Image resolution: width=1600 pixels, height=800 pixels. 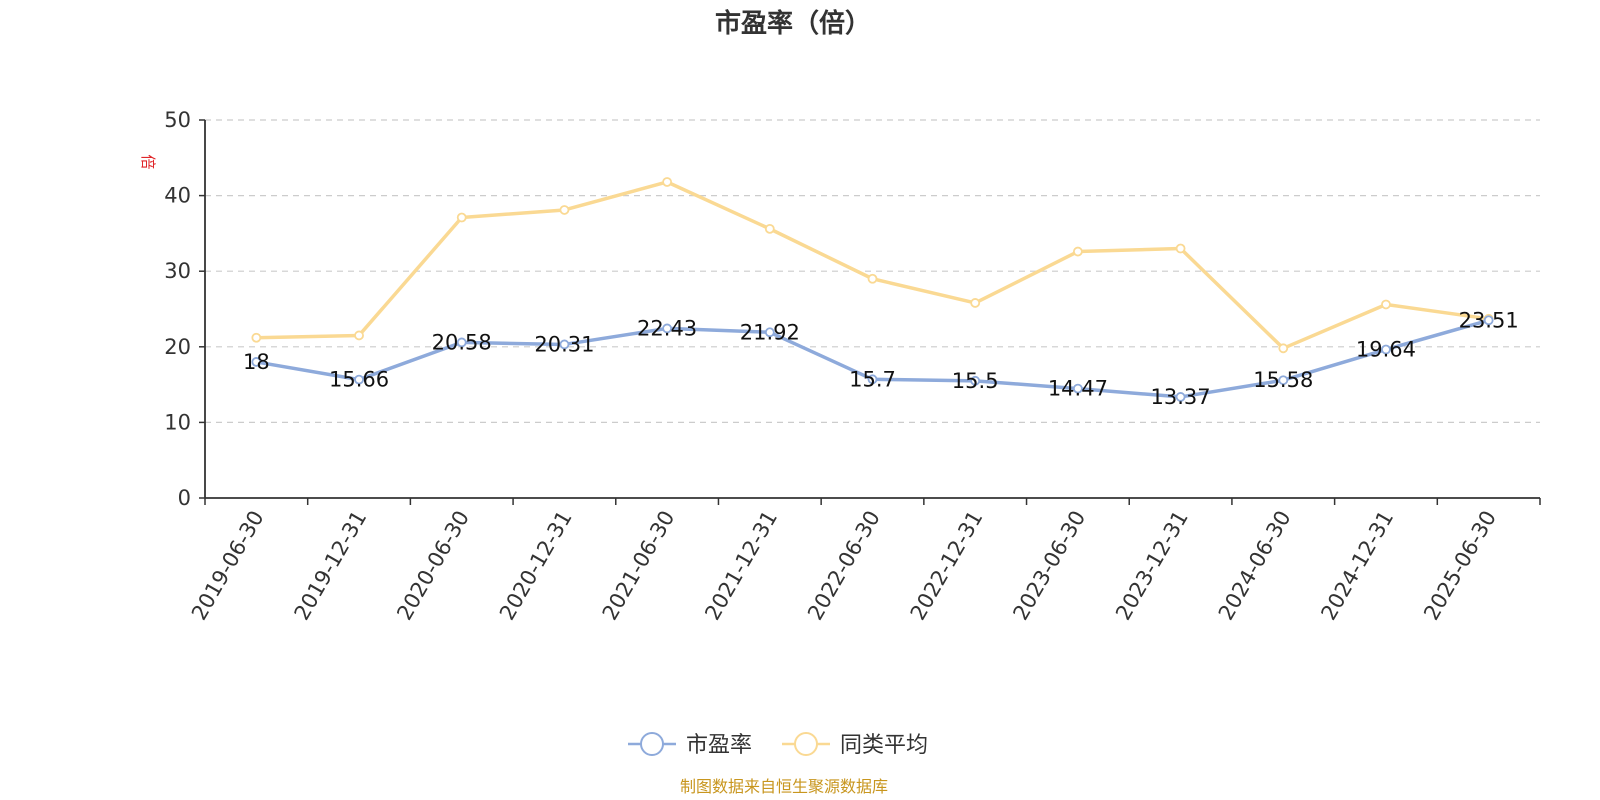 I want to click on data-label: 14.47, so click(x=1078, y=389).